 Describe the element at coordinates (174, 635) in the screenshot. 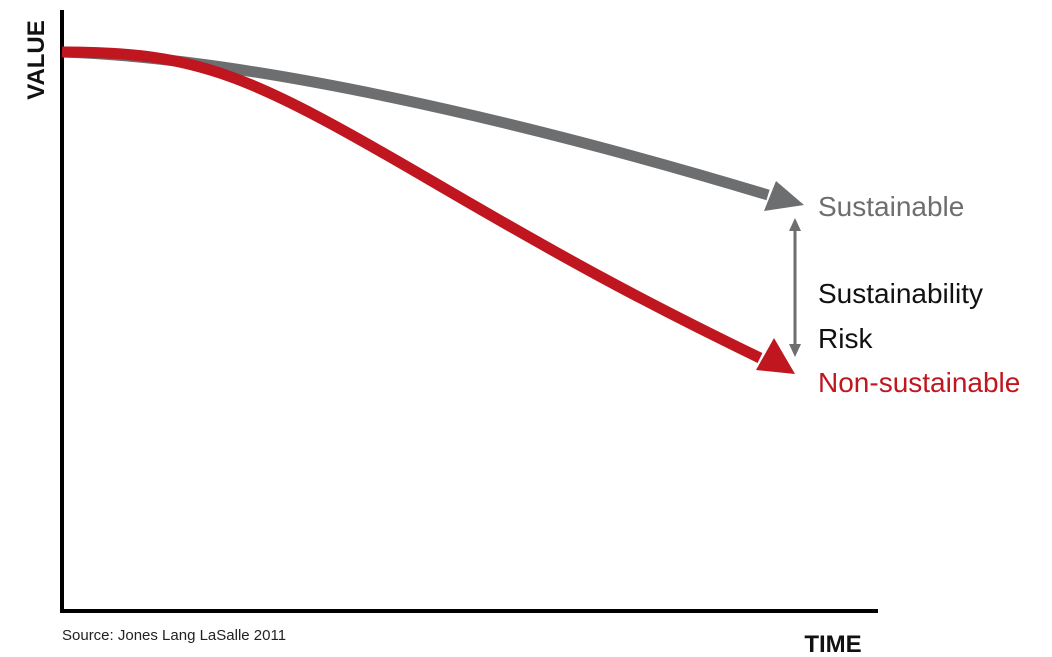

I see `source-note: Source: Jones Lang LaSalle 2011` at that location.